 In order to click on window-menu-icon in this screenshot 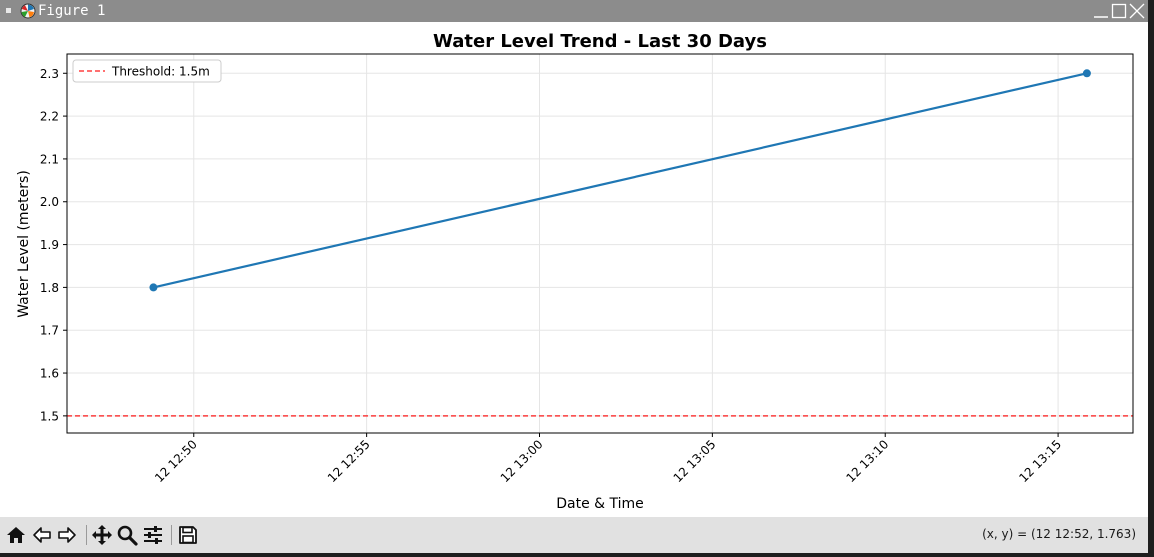, I will do `click(8, 10)`.